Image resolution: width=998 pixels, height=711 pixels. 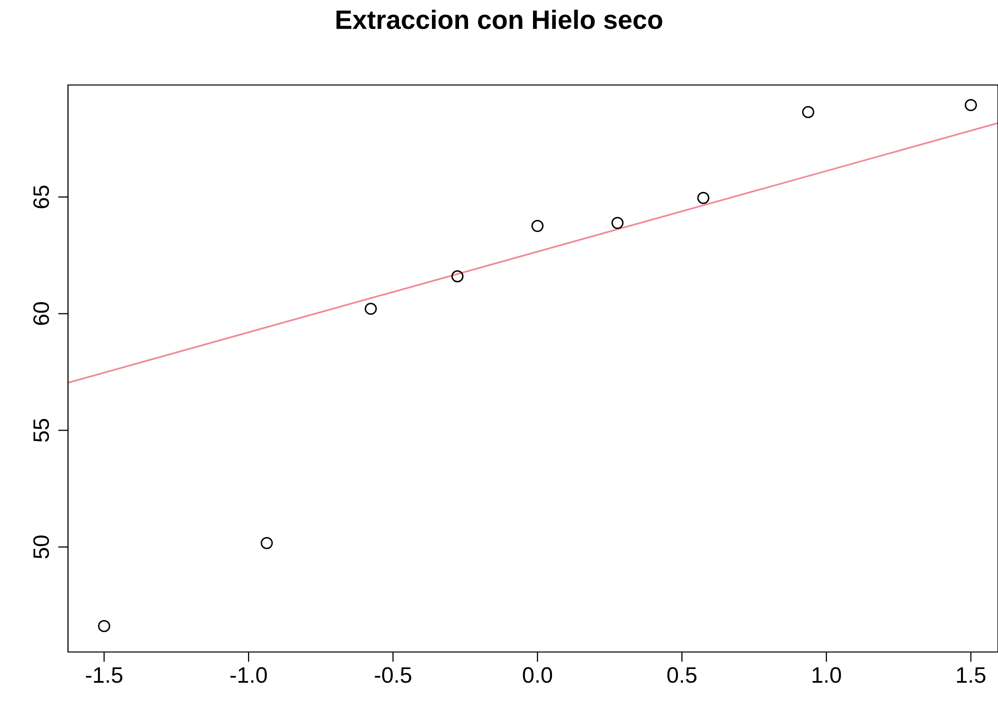 I want to click on y-tick-label: 50, so click(x=41, y=547).